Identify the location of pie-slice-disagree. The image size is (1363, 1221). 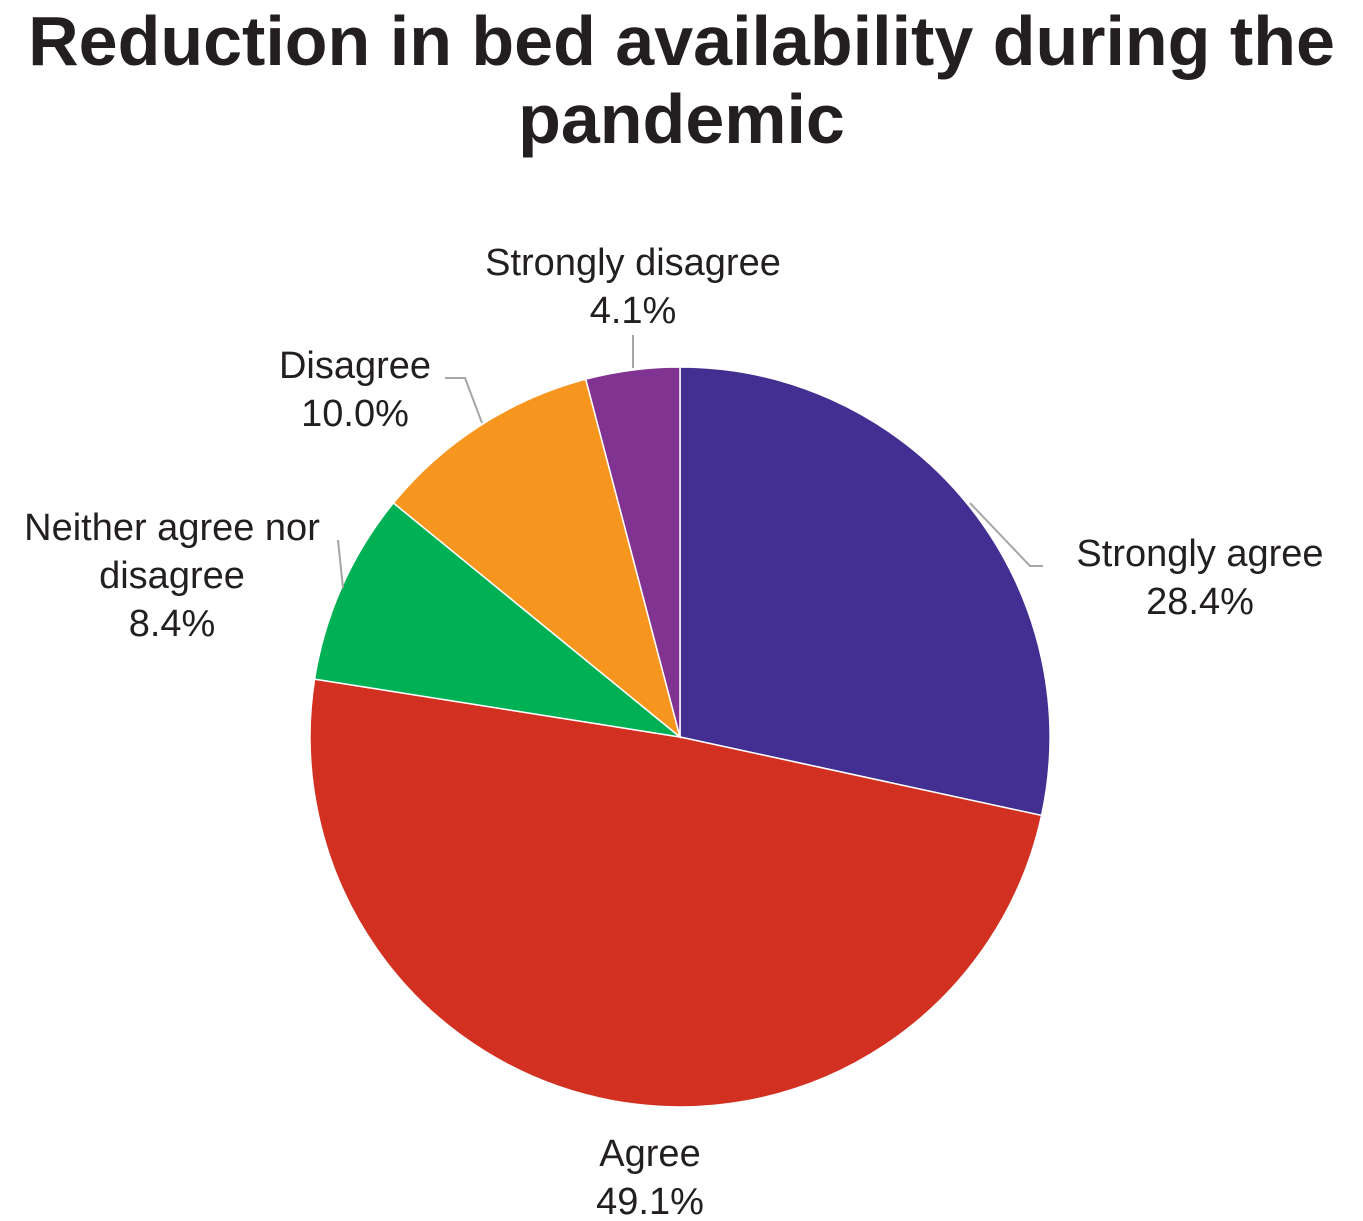
(537, 559).